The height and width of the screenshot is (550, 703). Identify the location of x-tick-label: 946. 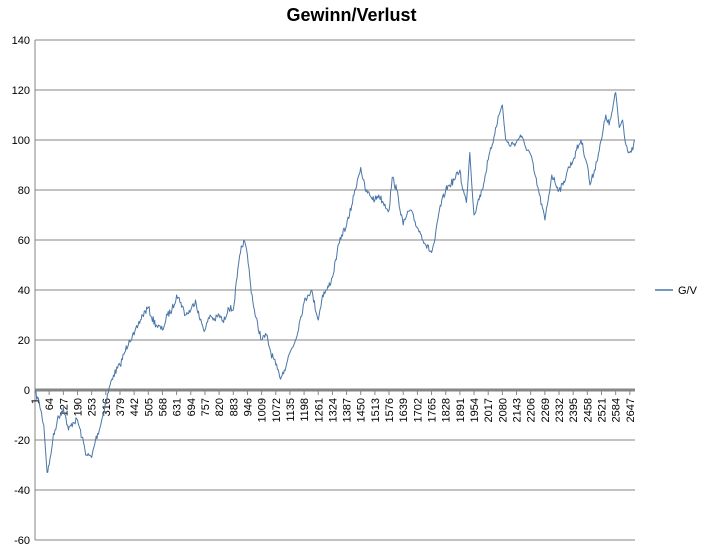
(248, 407).